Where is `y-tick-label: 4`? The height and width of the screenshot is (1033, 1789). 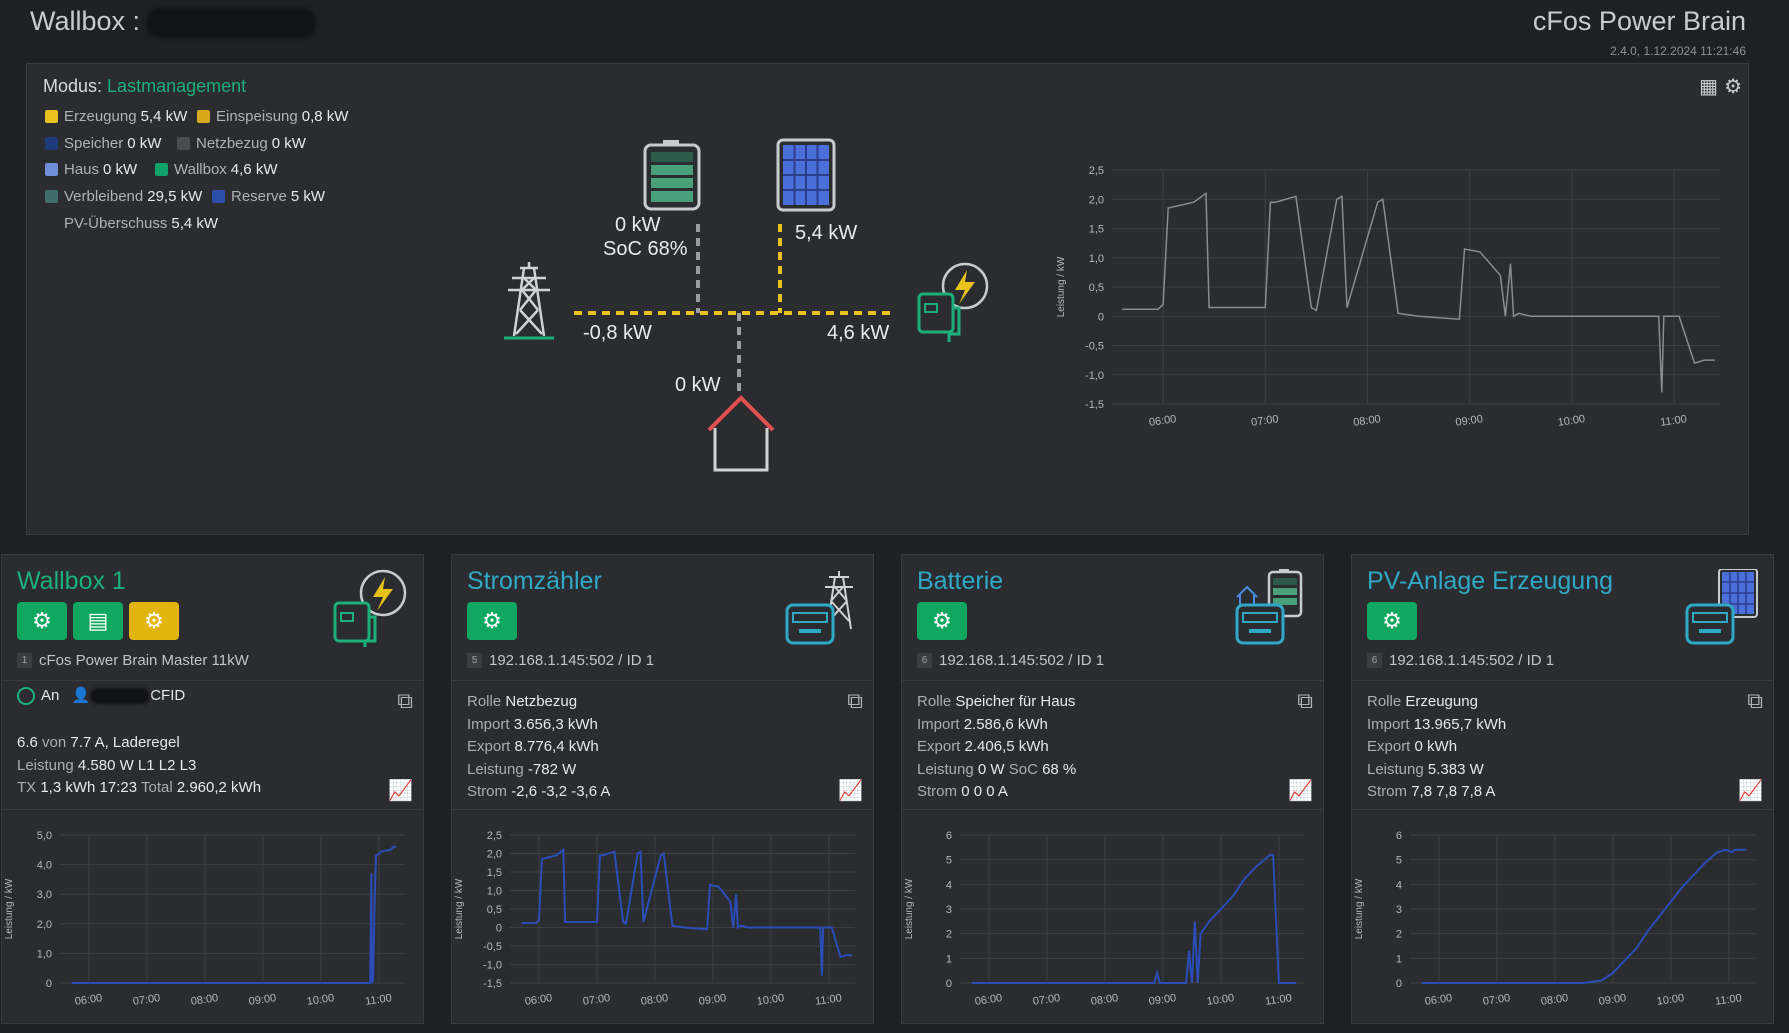
y-tick-label: 4 is located at coordinates (949, 885).